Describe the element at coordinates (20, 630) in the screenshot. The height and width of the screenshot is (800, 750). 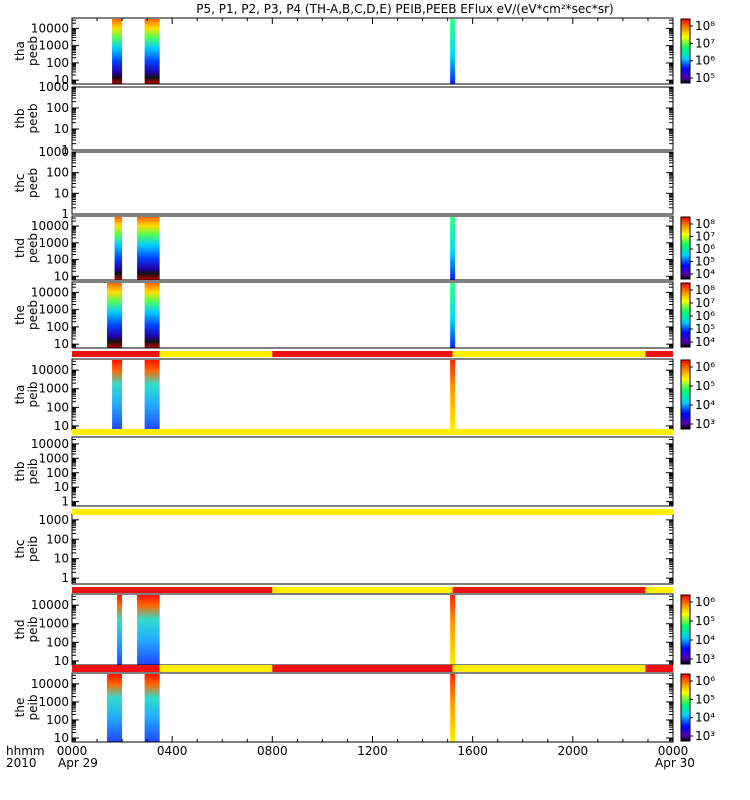
I see `panel-probe-label: thd` at that location.